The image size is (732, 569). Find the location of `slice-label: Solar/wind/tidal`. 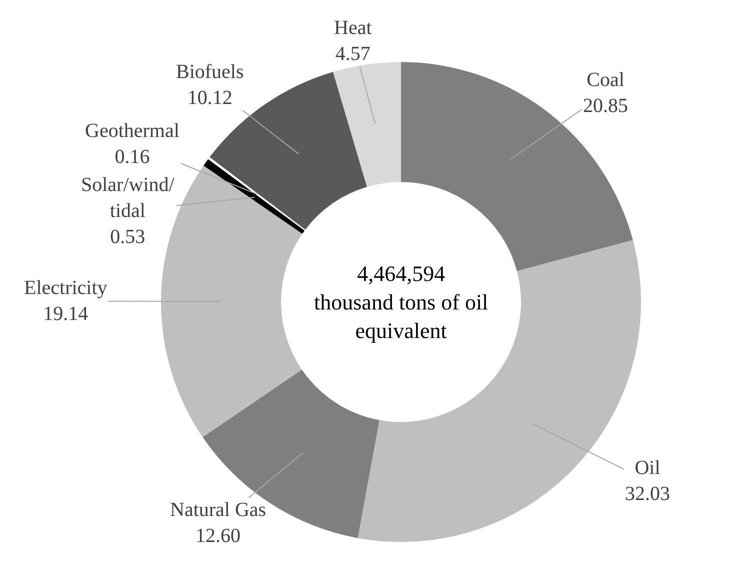

slice-label: Solar/wind/tidal is located at coordinates (128, 198).